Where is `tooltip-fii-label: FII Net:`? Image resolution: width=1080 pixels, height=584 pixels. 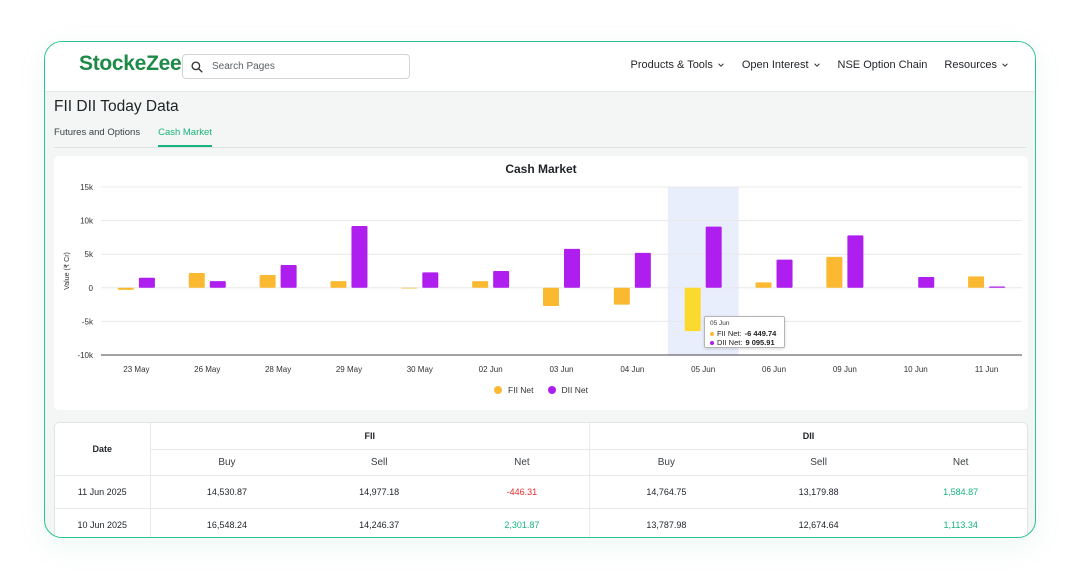 tooltip-fii-label: FII Net: is located at coordinates (729, 333).